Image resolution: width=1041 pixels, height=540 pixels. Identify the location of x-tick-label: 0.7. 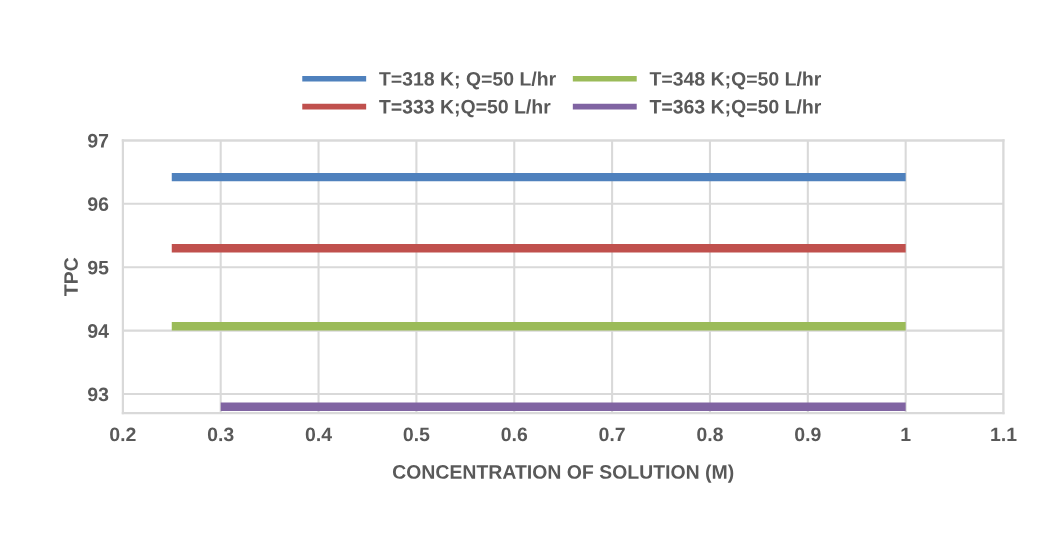
(612, 434).